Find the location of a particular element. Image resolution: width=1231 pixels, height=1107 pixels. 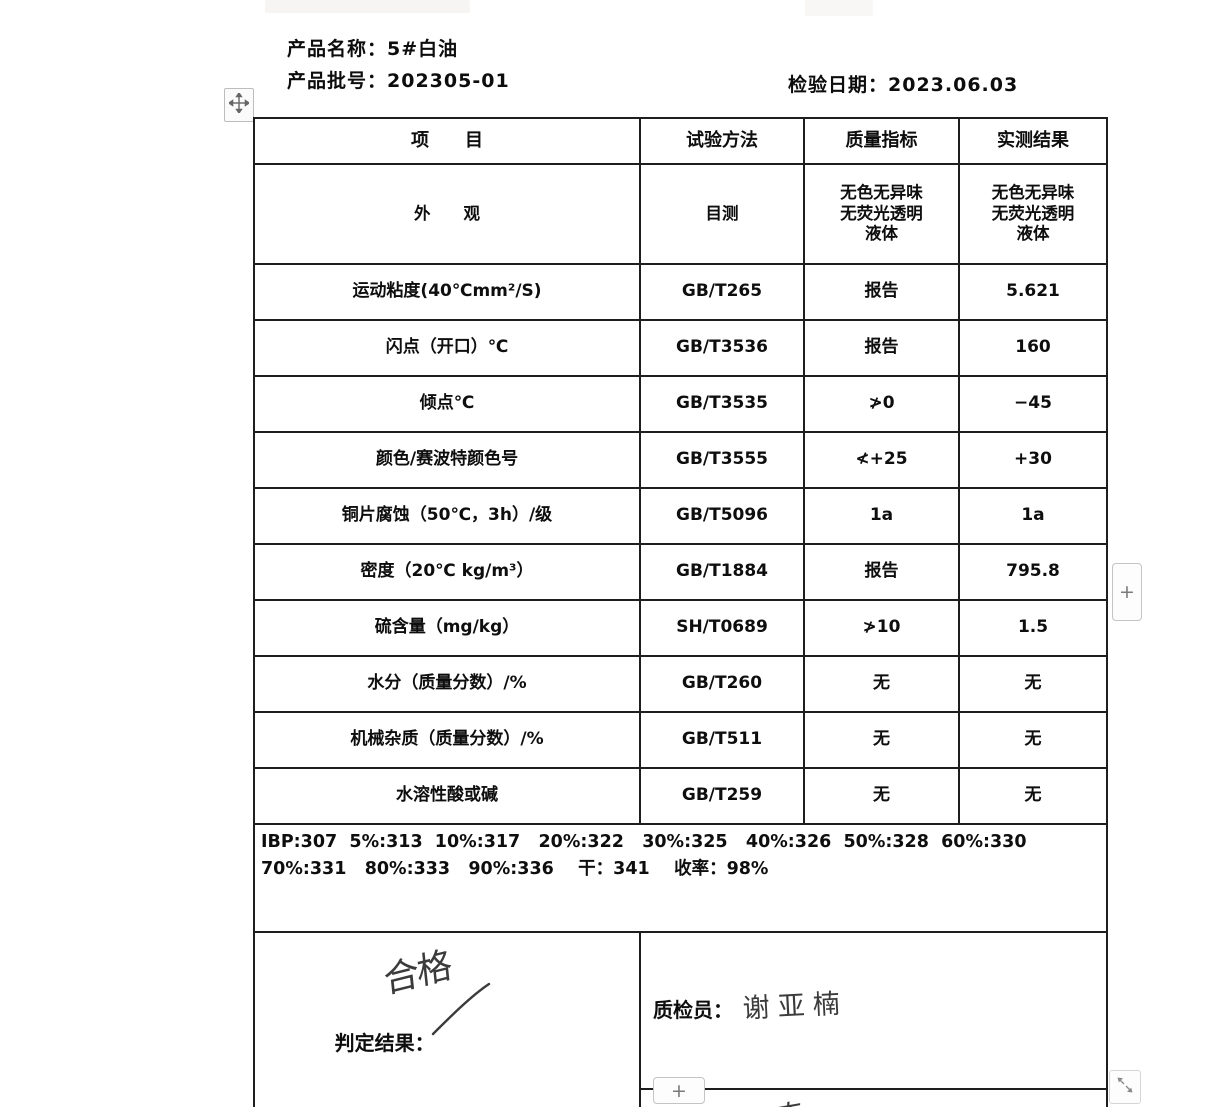

signature-row: 判定结果： 合格 质检员： 谢亚楠 审核人： 杨森 is located at coordinates (680, 1019).